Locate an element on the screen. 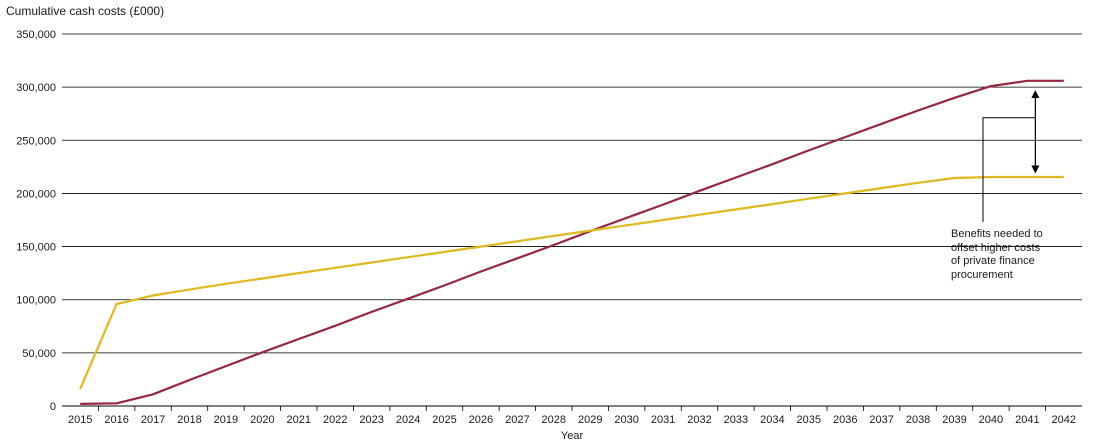 The height and width of the screenshot is (443, 1094). annotation-line: of private finance is located at coordinates (993, 261).